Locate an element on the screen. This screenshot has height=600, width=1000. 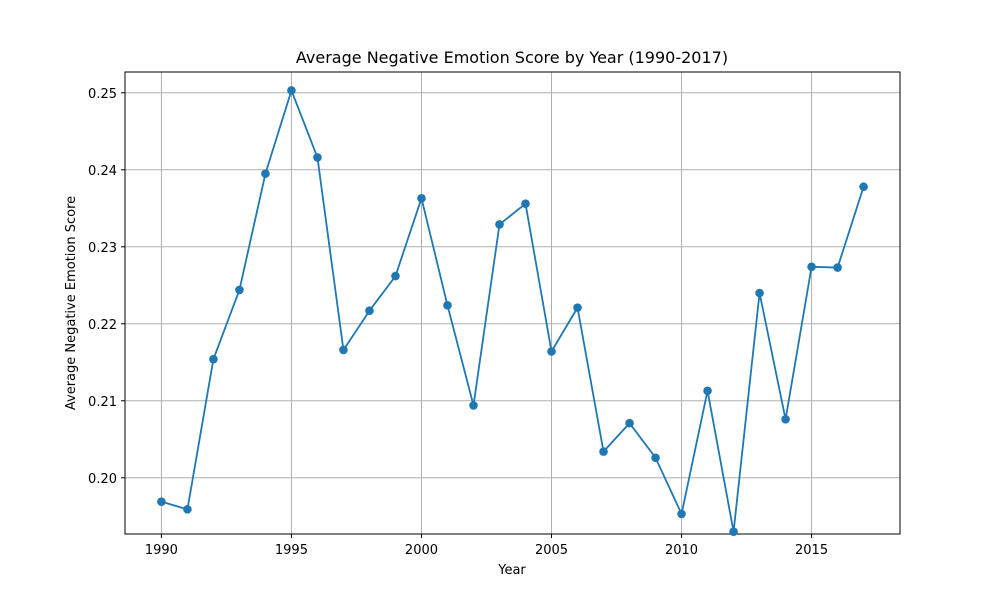
x-tick-label: 2005 is located at coordinates (551, 550).